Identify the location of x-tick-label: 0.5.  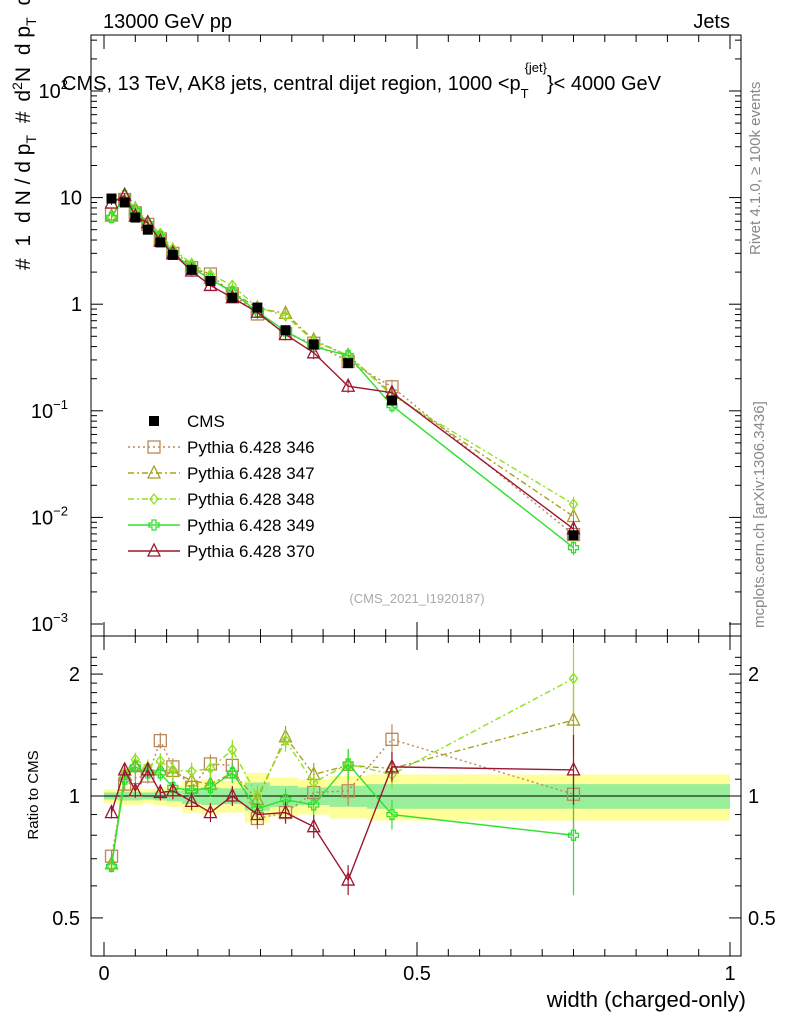
(417, 974).